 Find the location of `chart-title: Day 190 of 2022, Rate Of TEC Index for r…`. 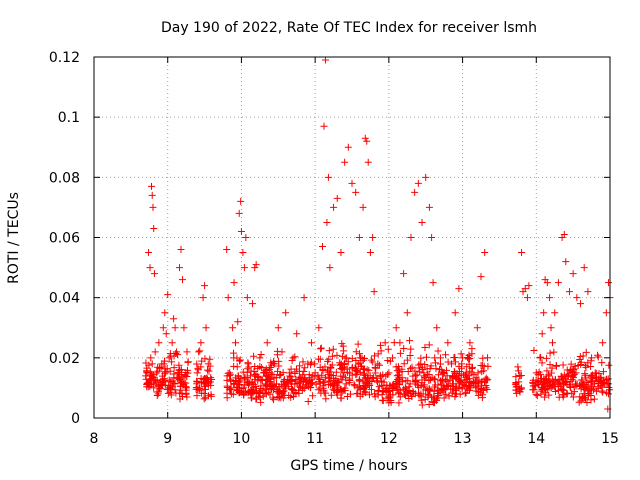

chart-title: Day 190 of 2022, Rate Of TEC Index for r… is located at coordinates (349, 28).